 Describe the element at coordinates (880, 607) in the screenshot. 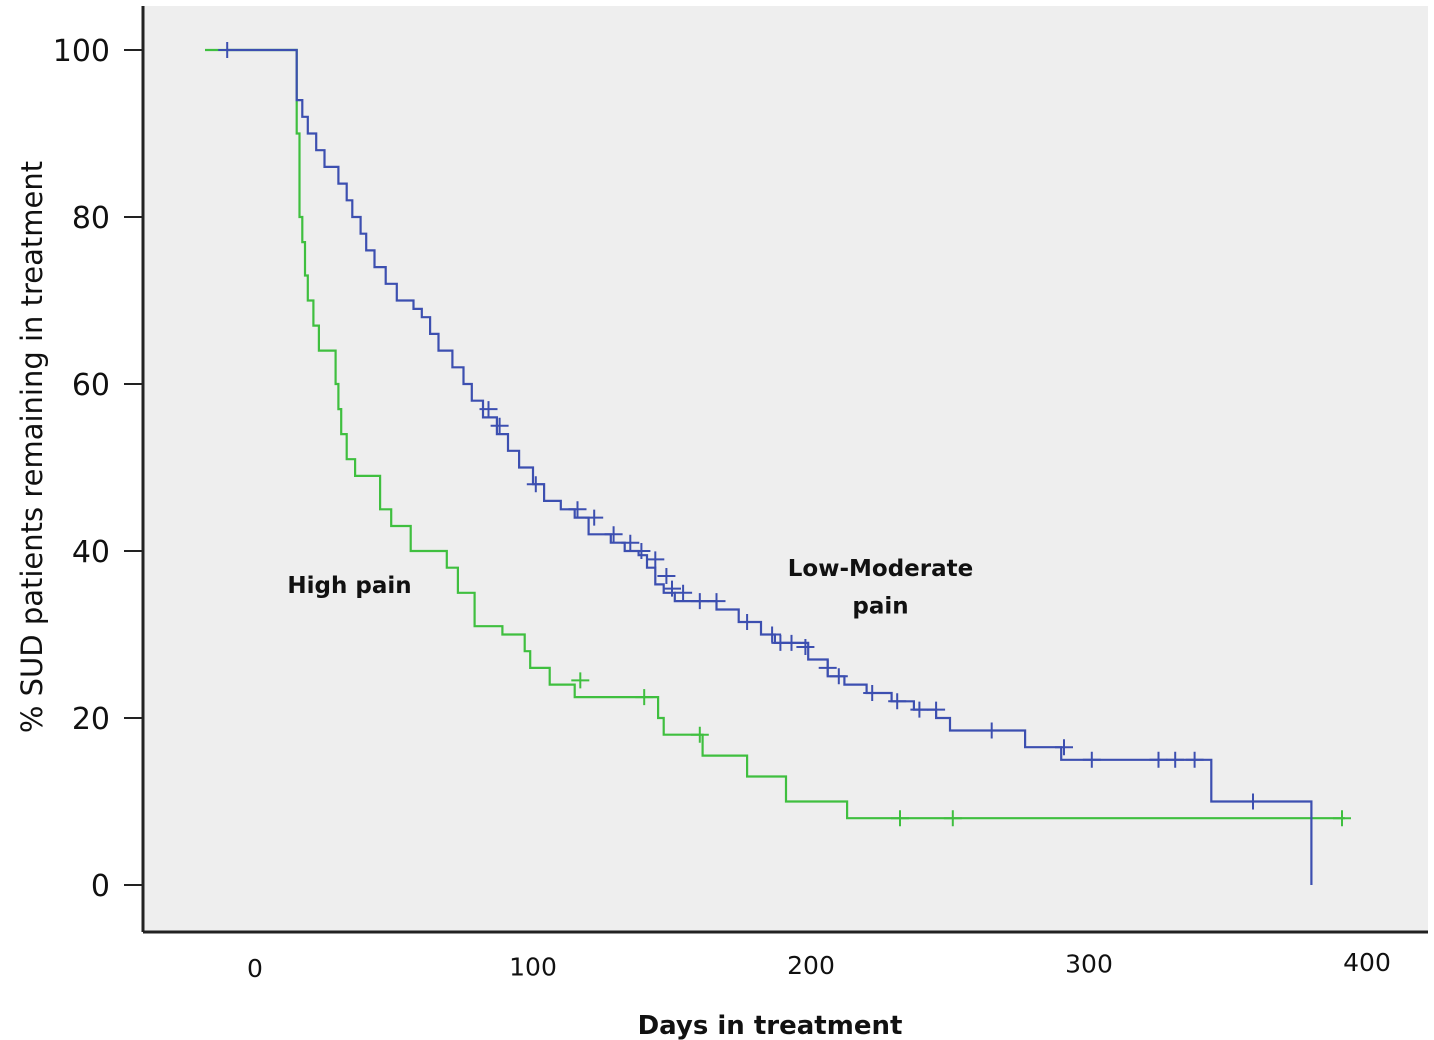

I see `series-annotation: pain` at that location.